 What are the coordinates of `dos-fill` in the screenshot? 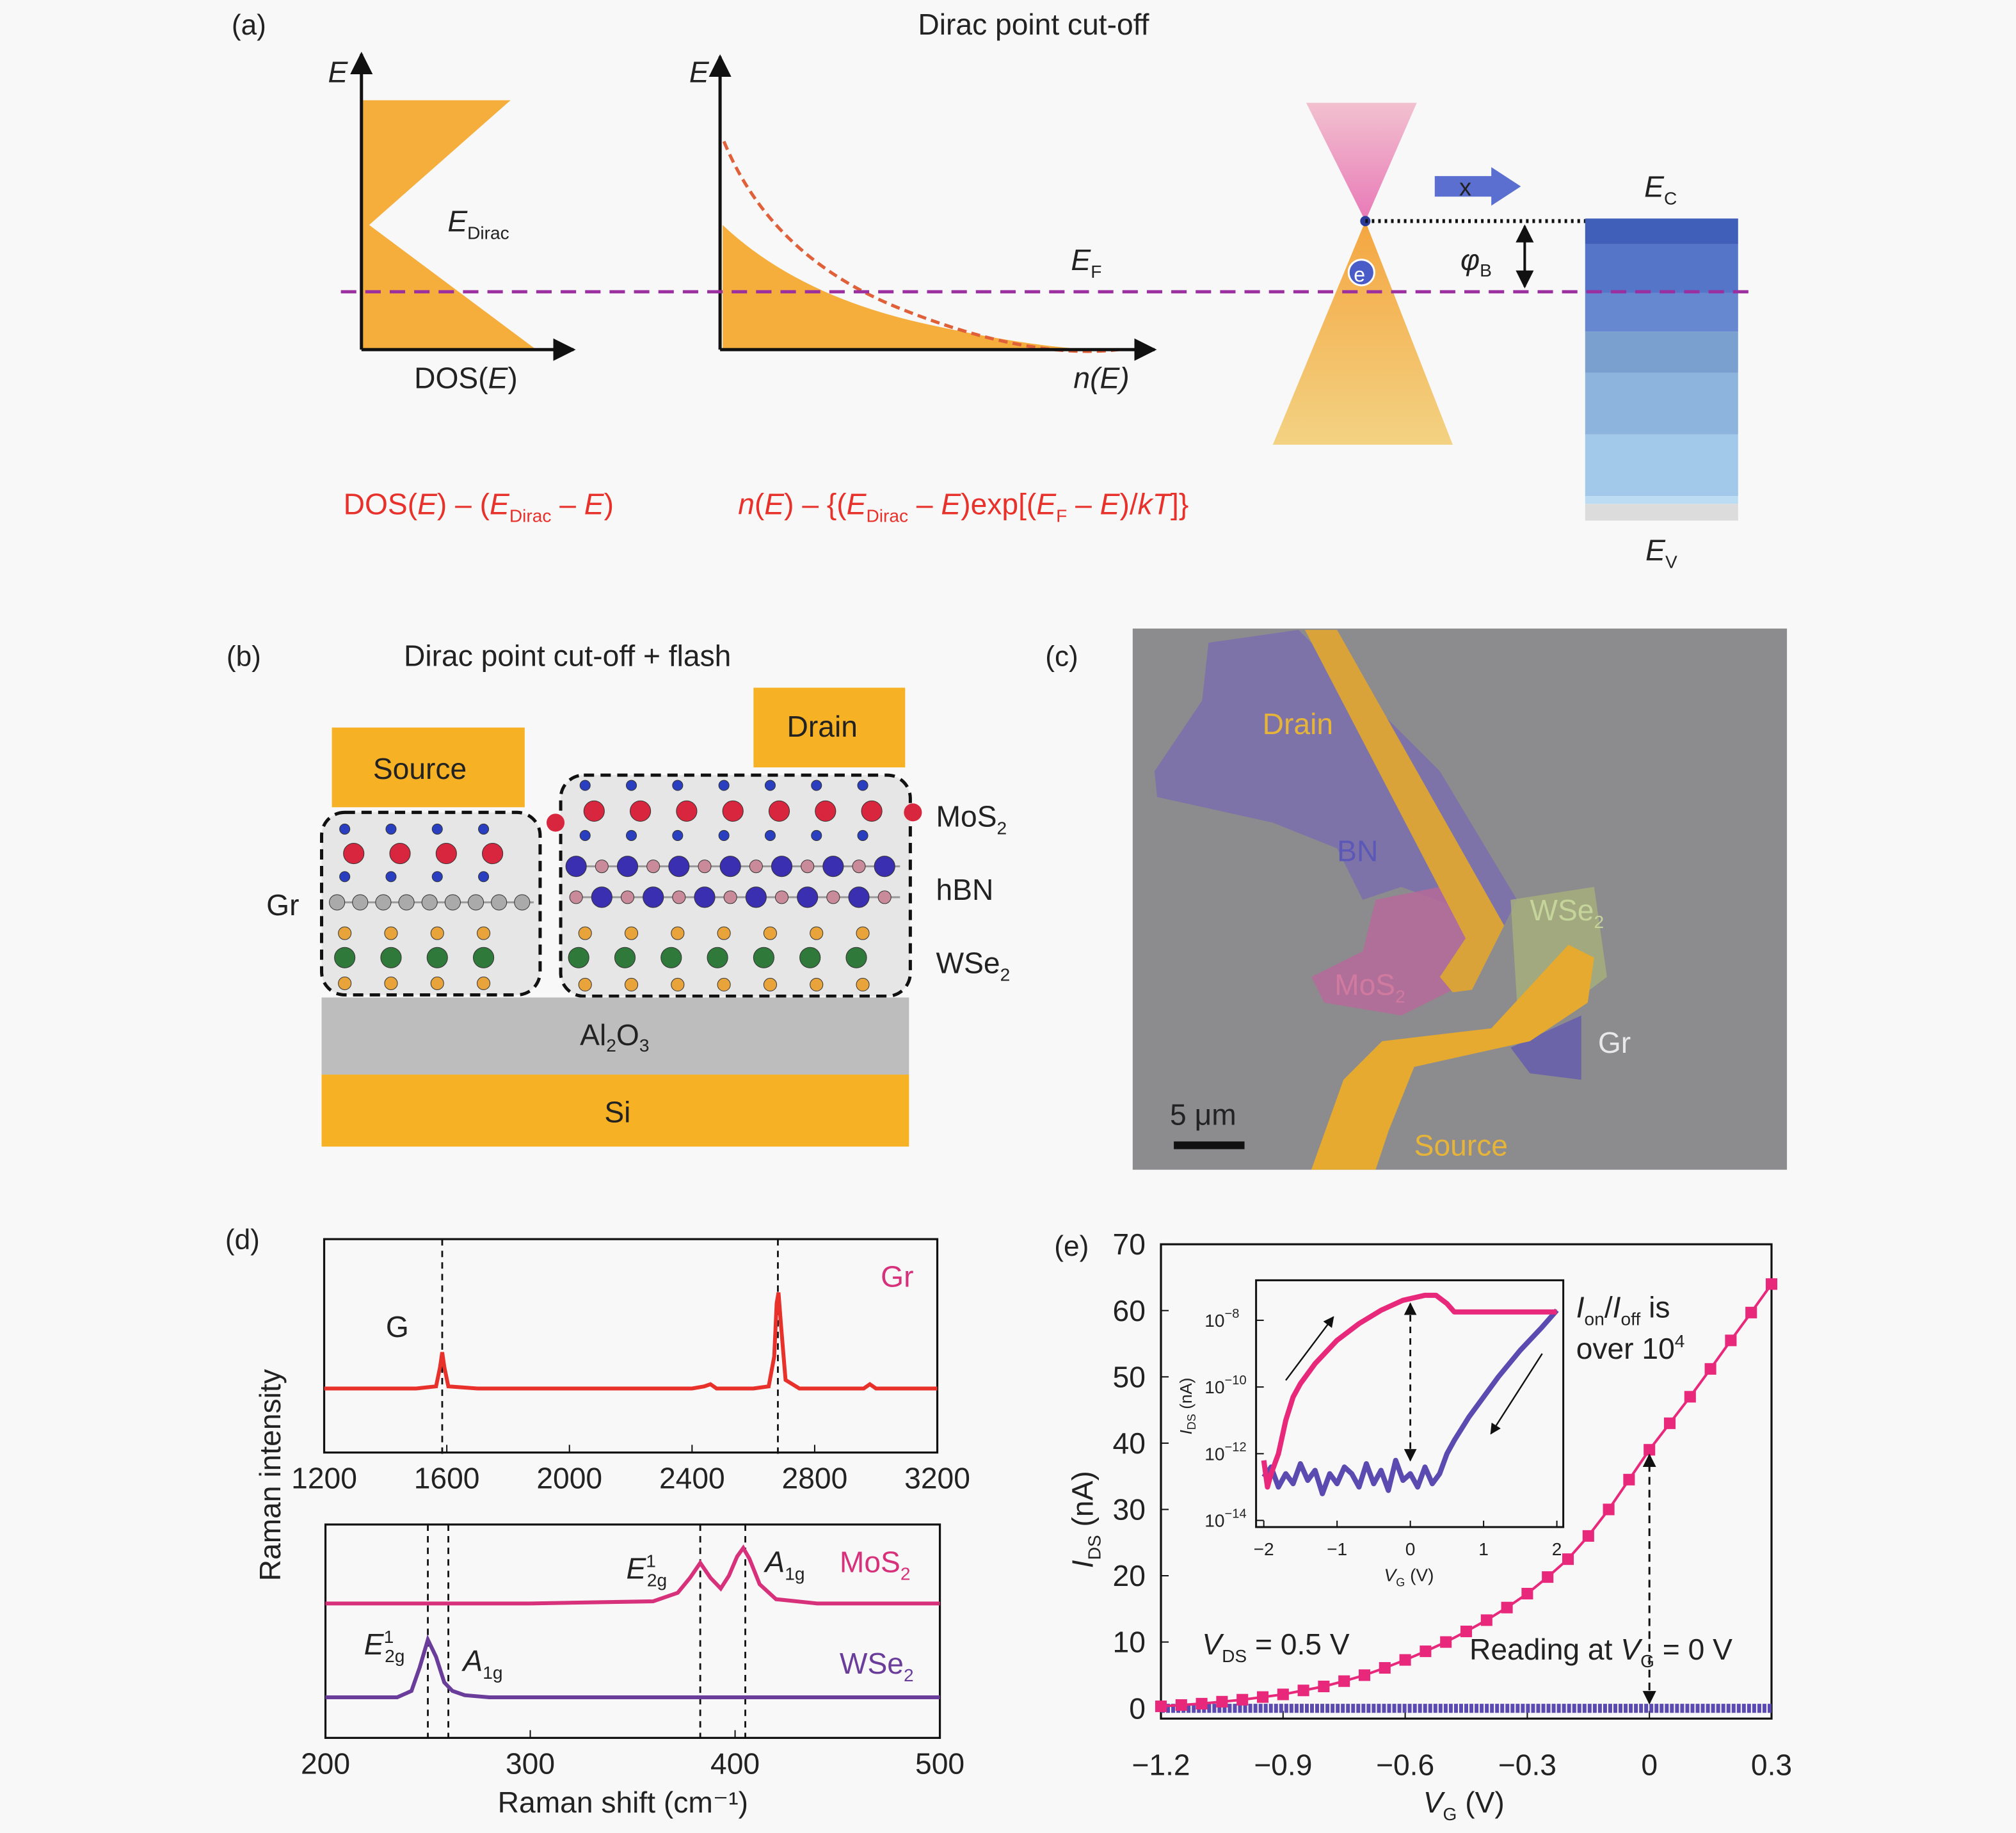 It's located at (448, 225).